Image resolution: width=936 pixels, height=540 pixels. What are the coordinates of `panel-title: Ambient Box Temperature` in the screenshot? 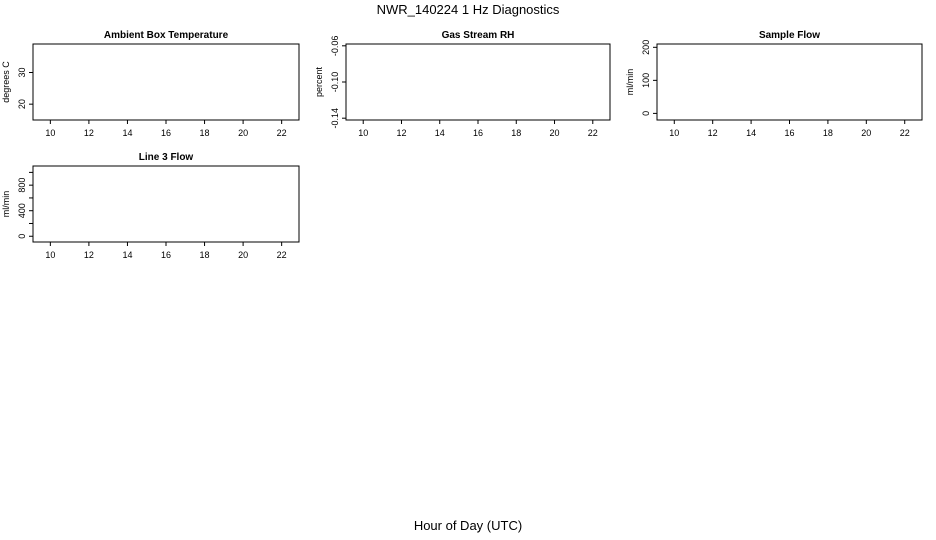 It's located at (166, 35).